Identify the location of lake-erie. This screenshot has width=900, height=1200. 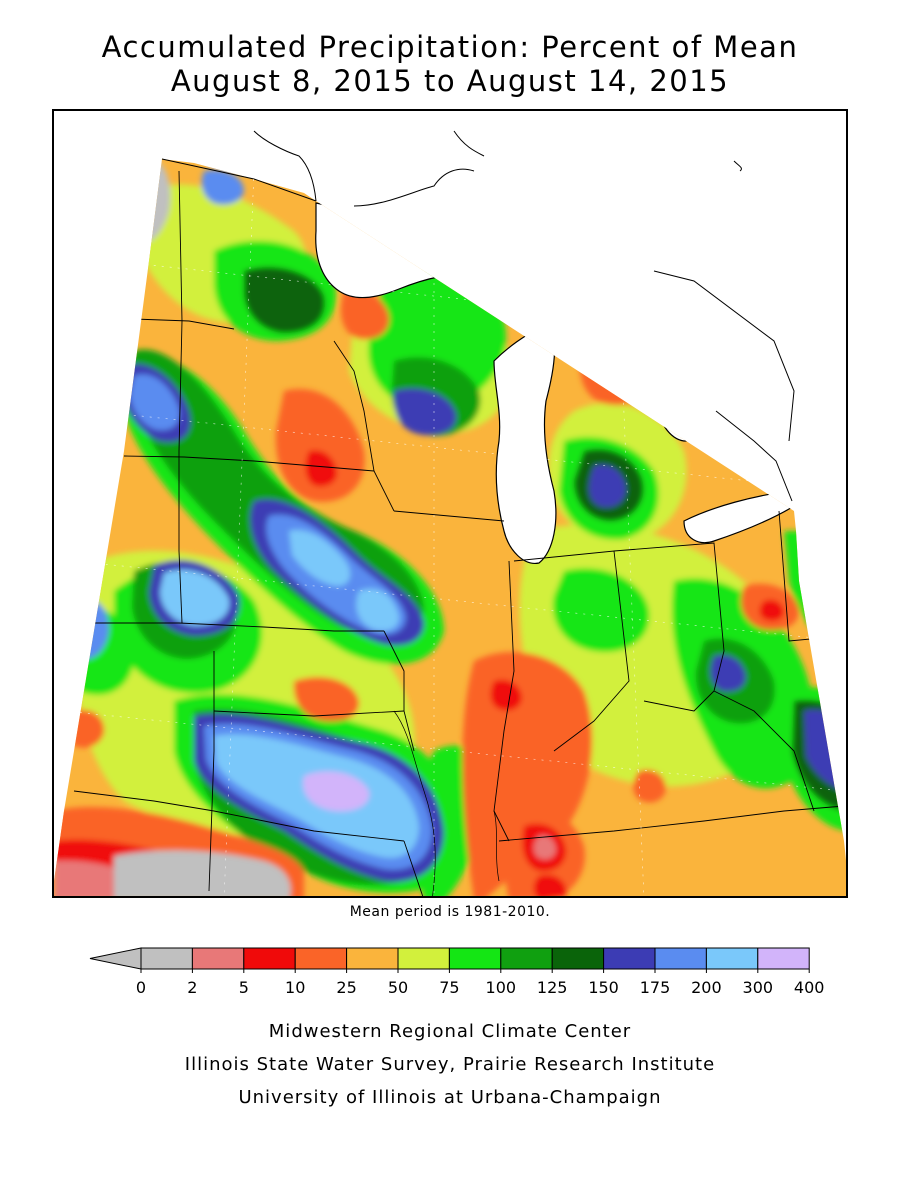
(741, 517).